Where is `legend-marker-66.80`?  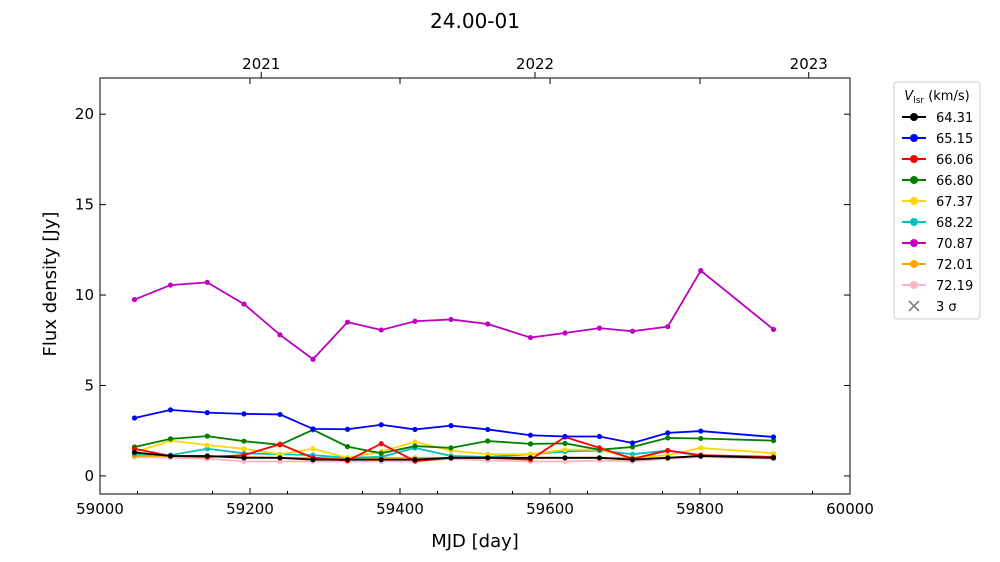 legend-marker-66.80 is located at coordinates (914, 180).